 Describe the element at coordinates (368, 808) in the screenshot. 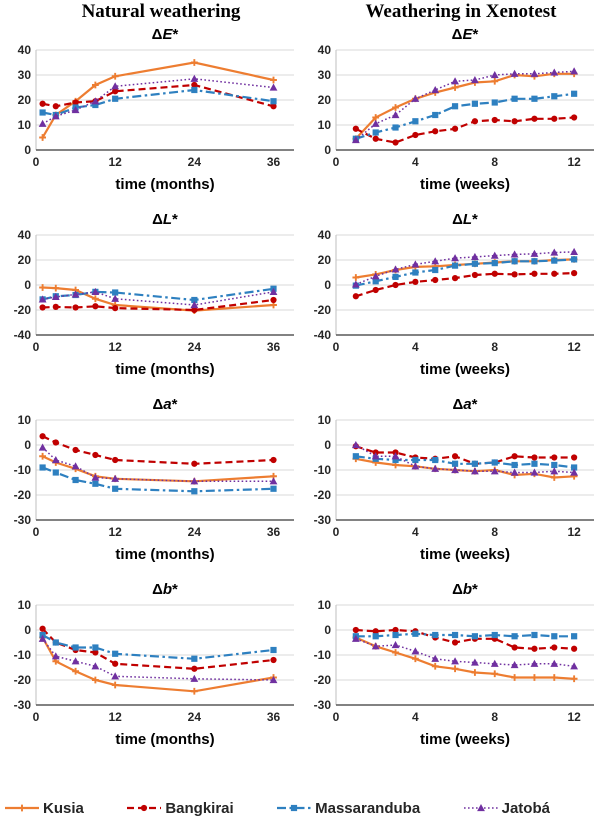

I see `legend-label: Massaranduba` at that location.